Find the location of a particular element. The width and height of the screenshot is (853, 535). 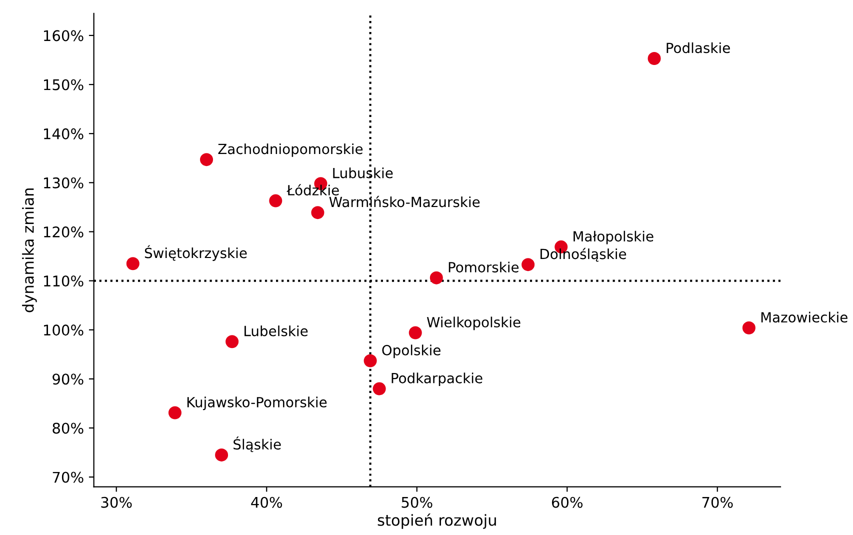

annotation: Małopolskie is located at coordinates (614, 237).